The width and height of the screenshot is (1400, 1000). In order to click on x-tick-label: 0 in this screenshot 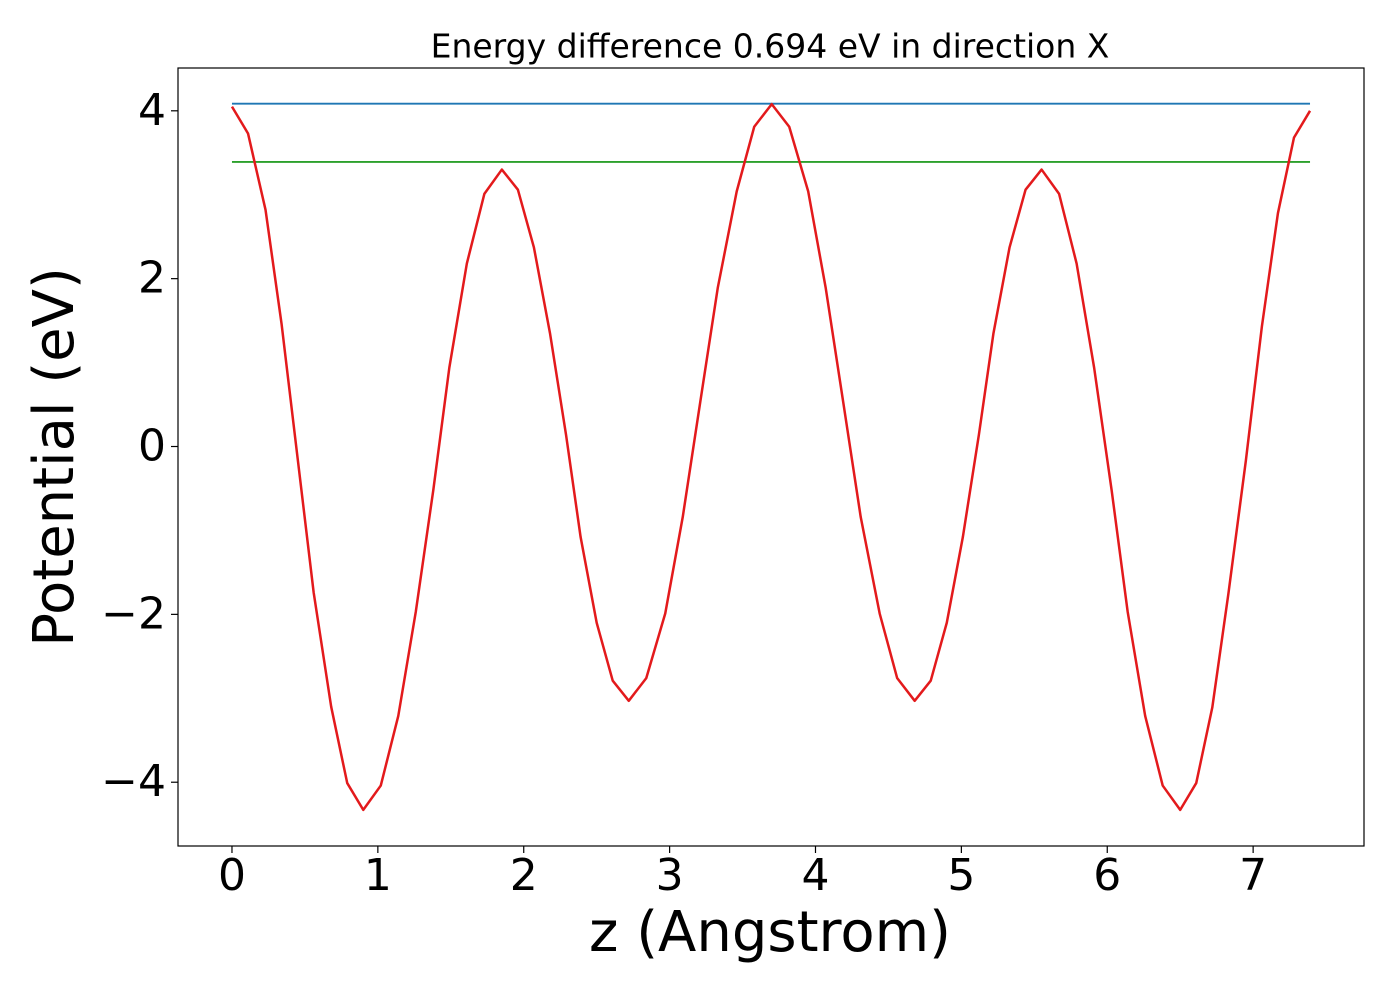, I will do `click(232, 875)`.